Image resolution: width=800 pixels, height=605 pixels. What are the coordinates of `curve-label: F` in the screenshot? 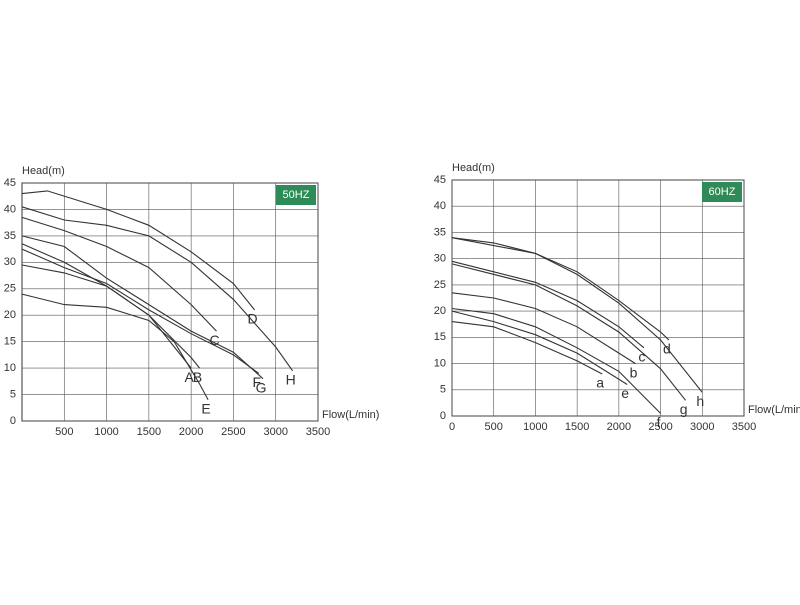 It's located at (257, 382).